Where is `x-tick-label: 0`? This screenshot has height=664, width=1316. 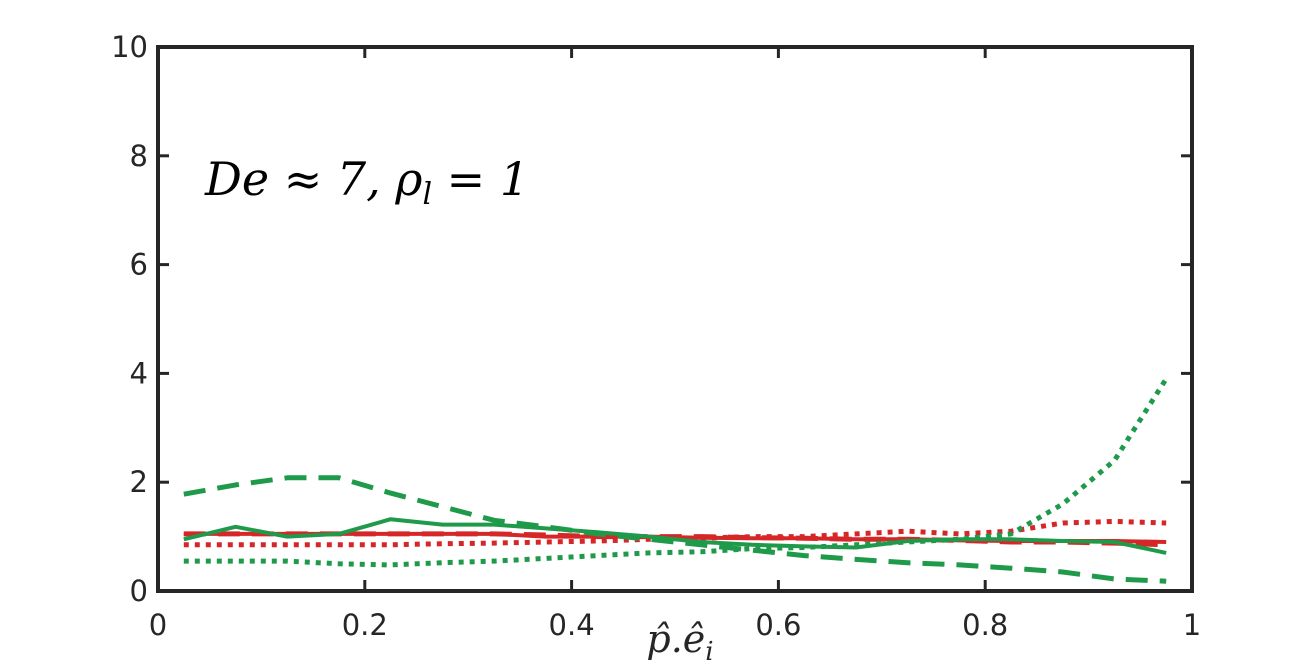 x-tick-label: 0 is located at coordinates (158, 625).